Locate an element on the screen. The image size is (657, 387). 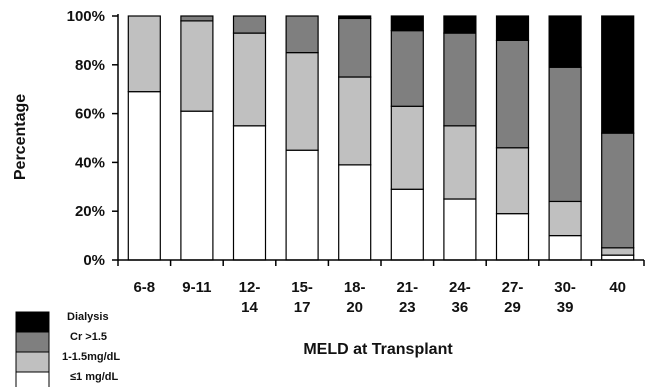
x-tick-label: 18-20 is located at coordinates (355, 297).